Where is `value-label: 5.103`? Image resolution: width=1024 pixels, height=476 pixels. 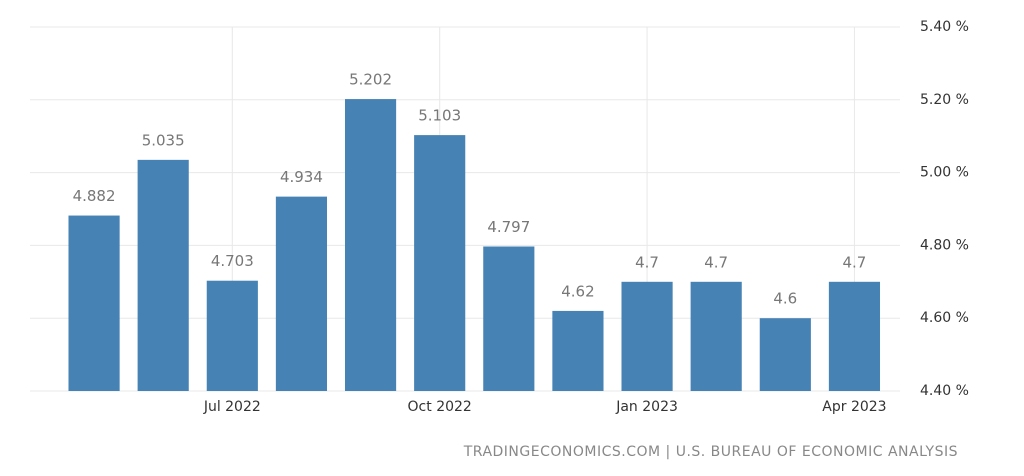 value-label: 5.103 is located at coordinates (439, 116).